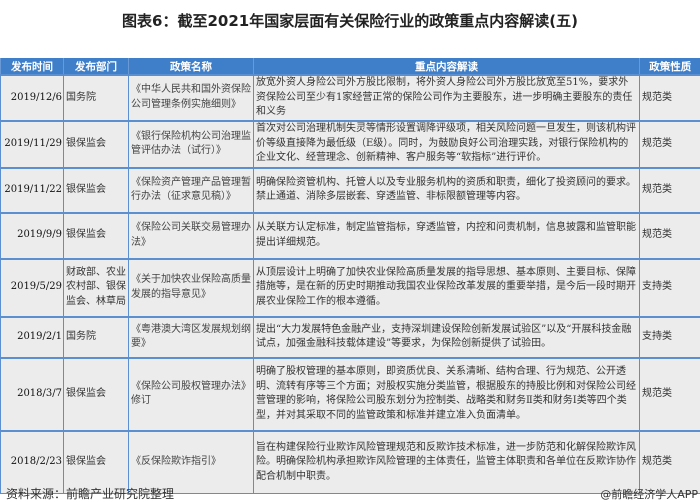 The image size is (700, 502). What do you see at coordinates (191, 98) in the screenshot?
I see `policy-name-cell: 《中华人民共和国外资保险公司管理条例实施细则》` at bounding box center [191, 98].